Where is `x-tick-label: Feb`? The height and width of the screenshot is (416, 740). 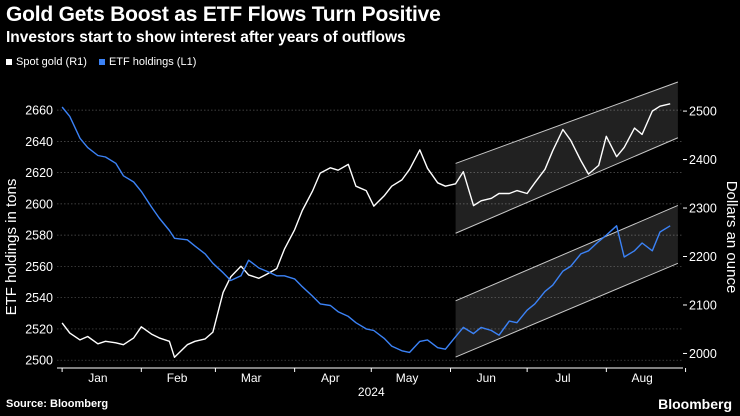 x-tick-label: Feb is located at coordinates (177, 378).